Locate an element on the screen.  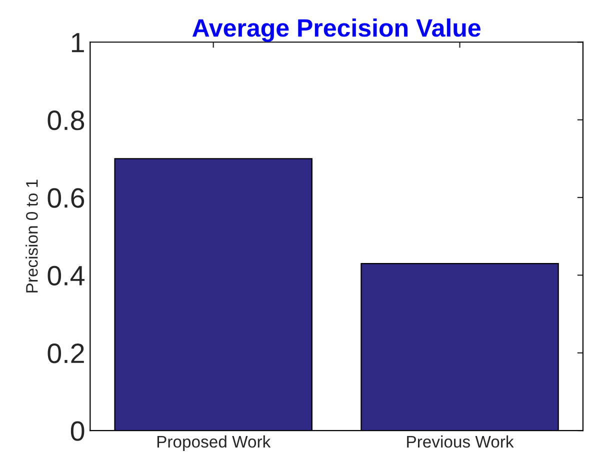
y-axis-title: Precision 0 to 1 is located at coordinates (32, 236).